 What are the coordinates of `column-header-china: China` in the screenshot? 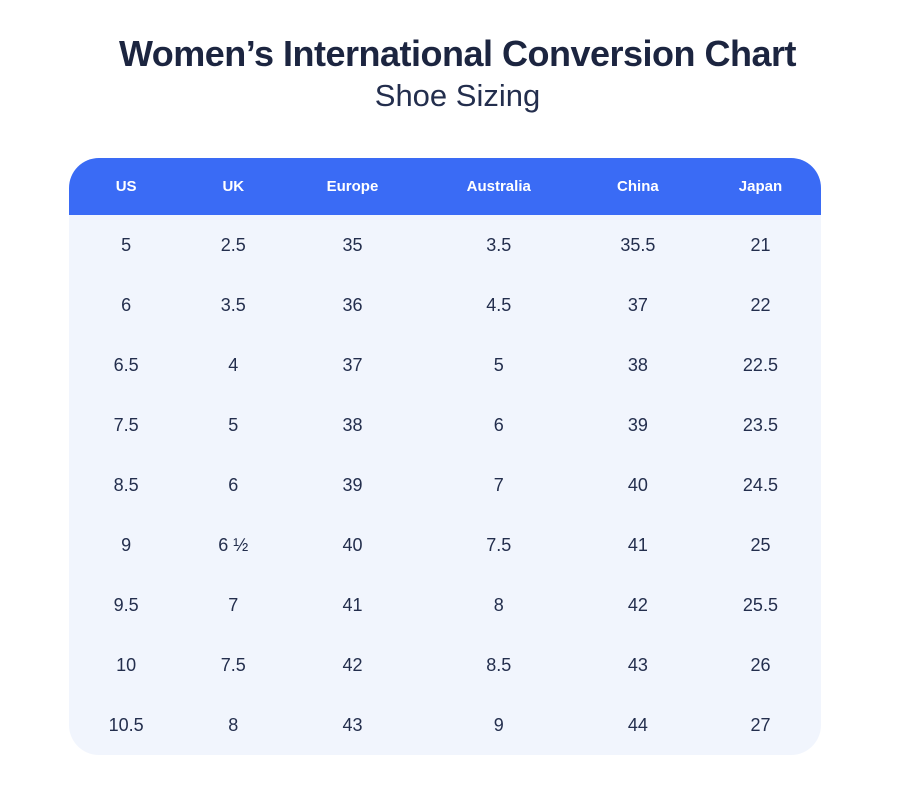 It's located at (637, 186).